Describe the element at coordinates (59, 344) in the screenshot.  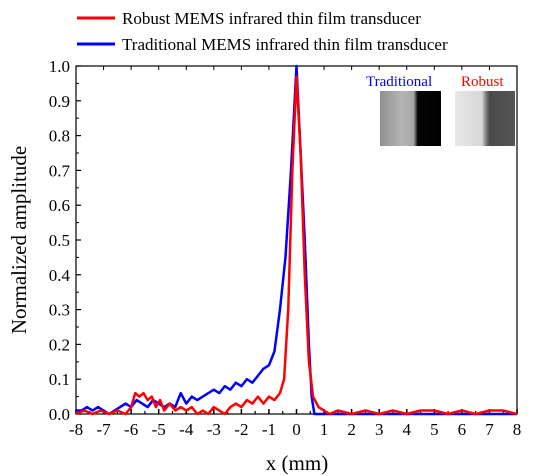
I see `y-tick-label: 0.2` at that location.